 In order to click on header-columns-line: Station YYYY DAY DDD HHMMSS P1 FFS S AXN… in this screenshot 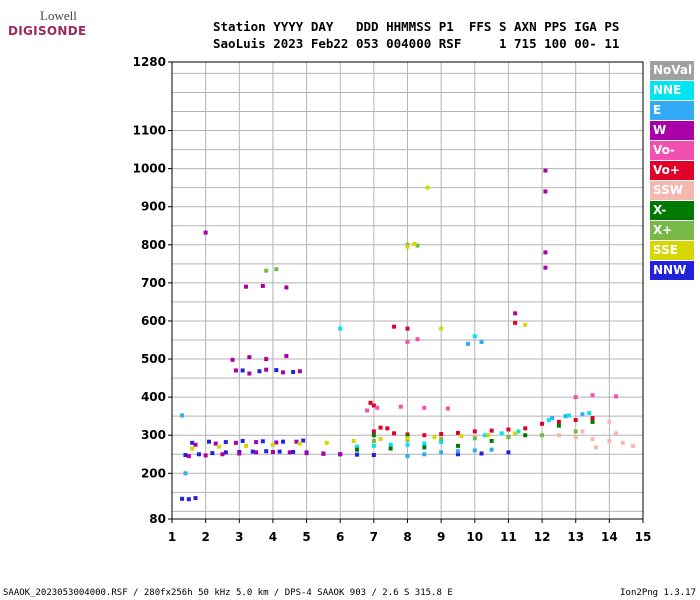, I will do `click(416, 26)`.